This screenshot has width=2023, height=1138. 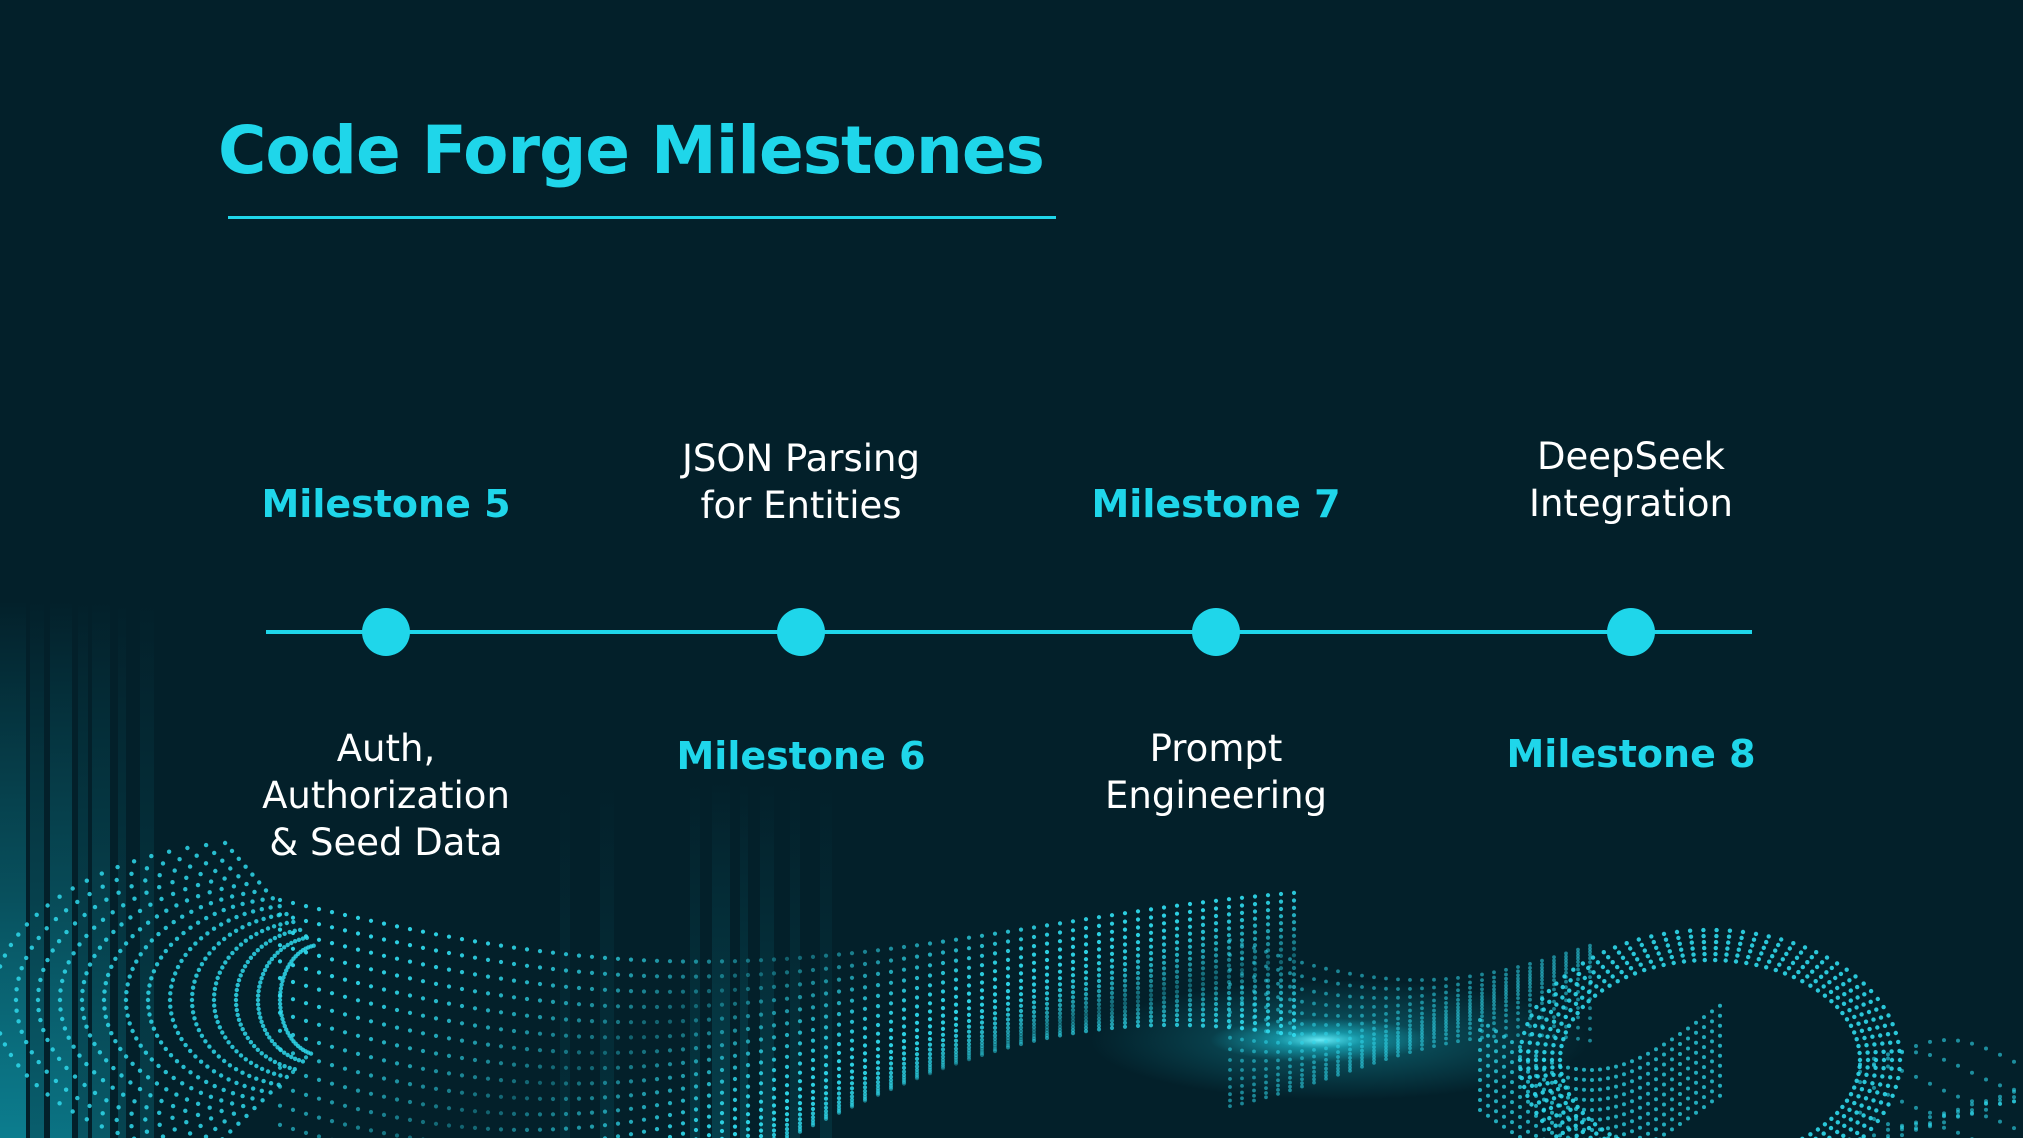 What do you see at coordinates (1216, 632) in the screenshot?
I see `milestone-7-marker` at bounding box center [1216, 632].